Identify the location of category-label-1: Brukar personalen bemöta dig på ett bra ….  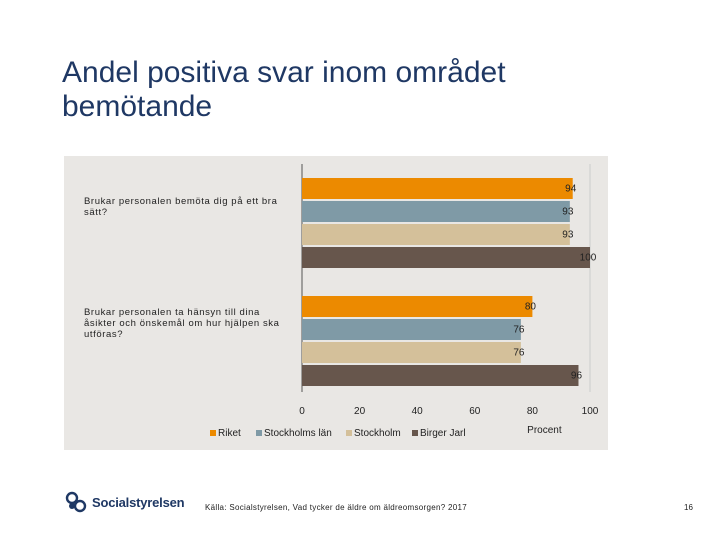
(181, 207).